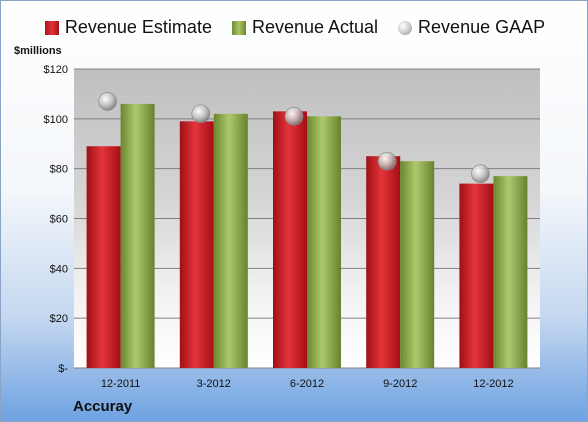  What do you see at coordinates (400, 384) in the screenshot?
I see `x-tick-label: 9-2012` at bounding box center [400, 384].